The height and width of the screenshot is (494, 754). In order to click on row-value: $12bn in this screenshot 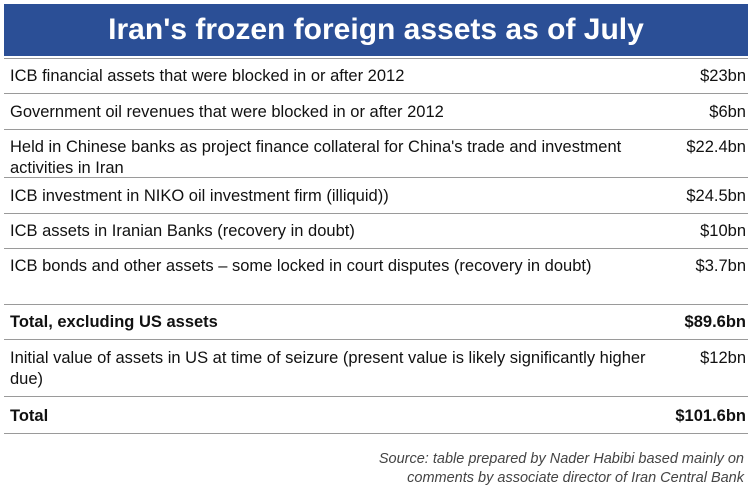, I will do `click(723, 358)`.